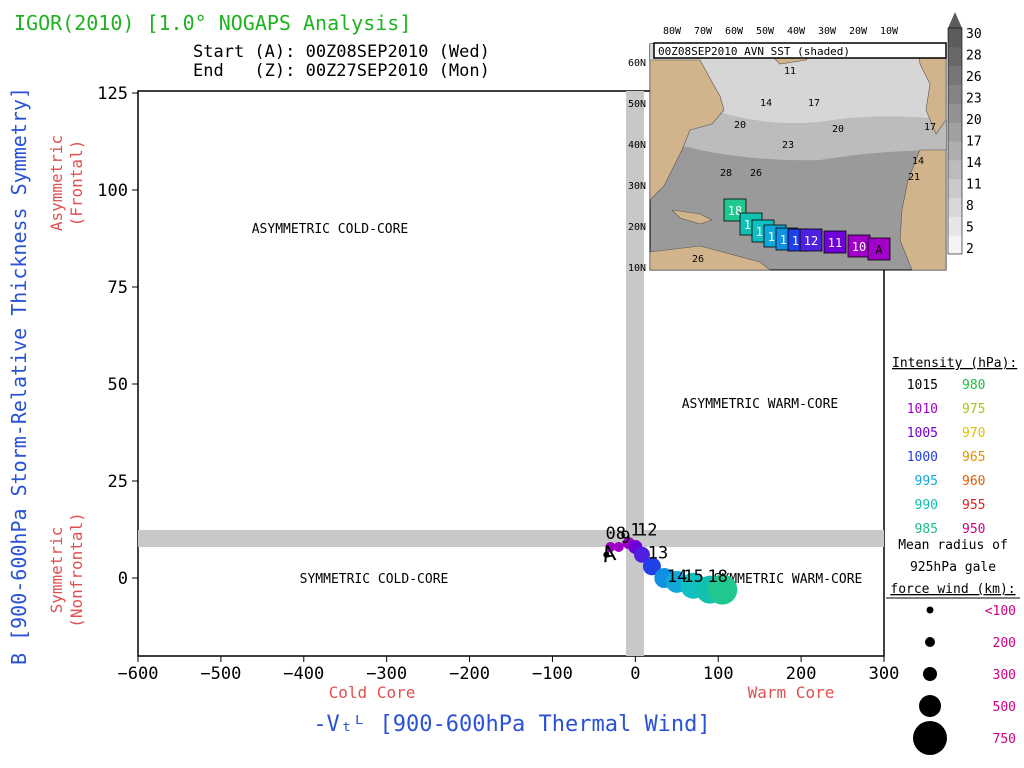 This screenshot has height=768, width=1024. Describe the element at coordinates (677, 577) in the screenshot. I see `track-label: 14` at that location.